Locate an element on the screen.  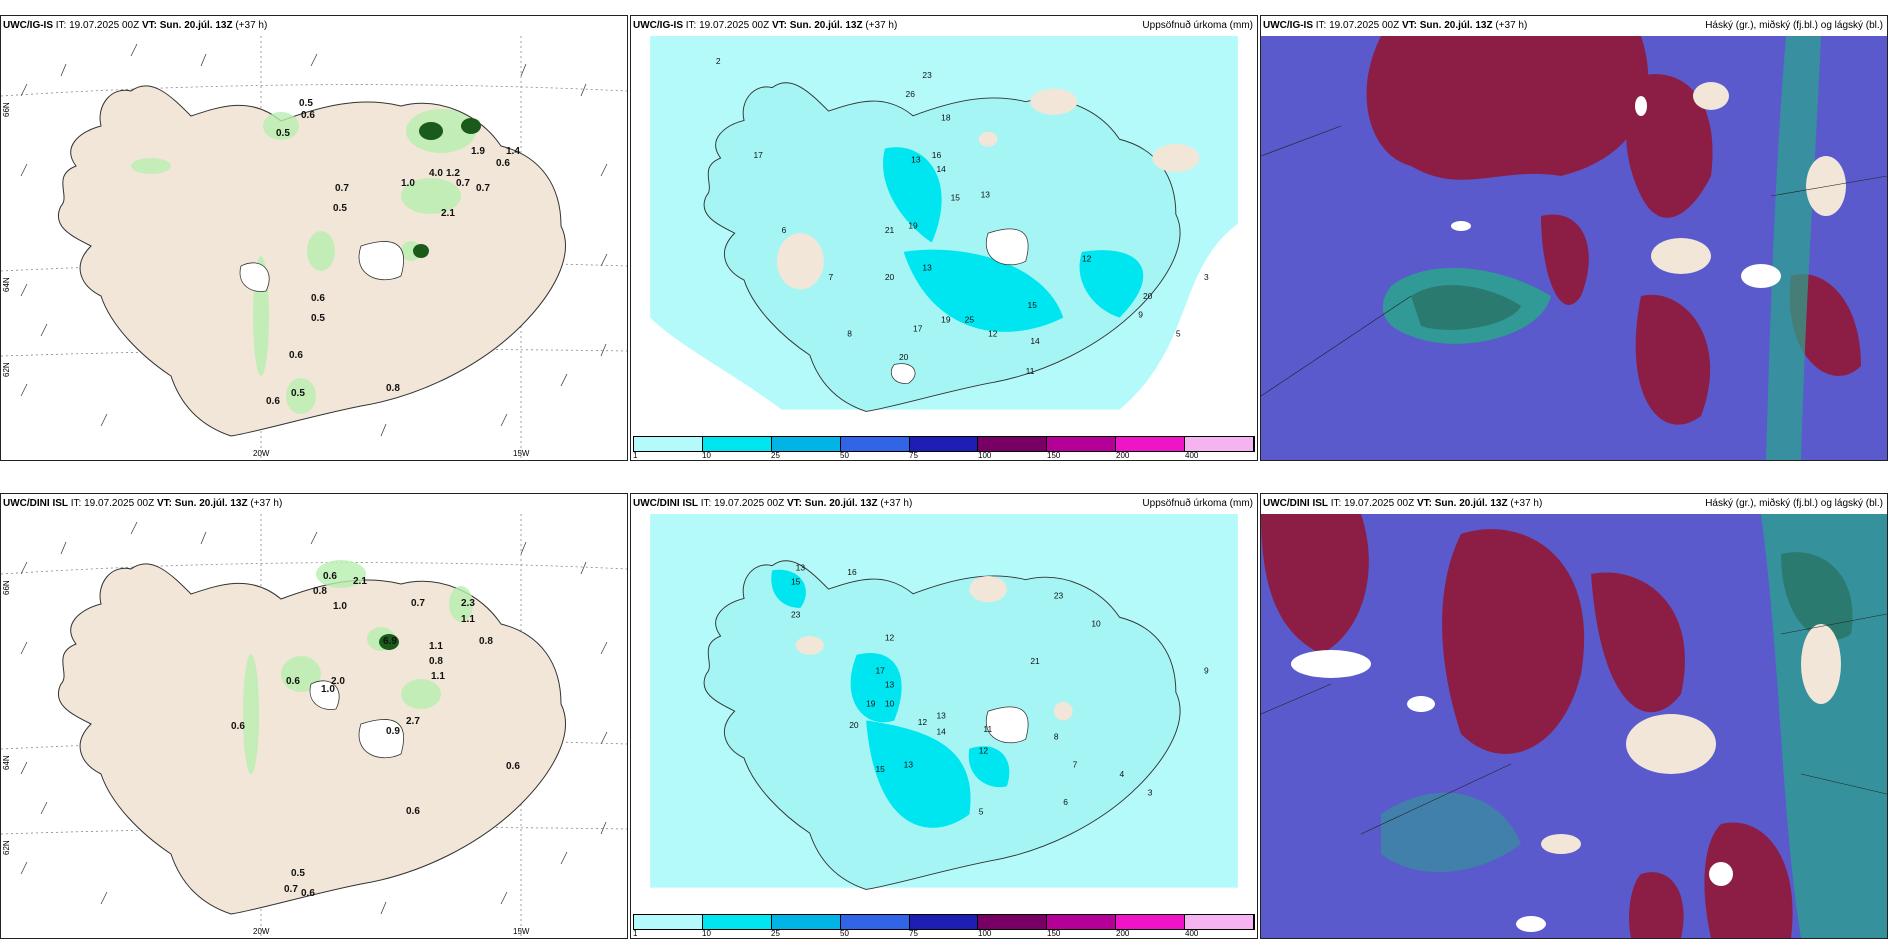
legend-tick: 400 is located at coordinates (1192, 455).